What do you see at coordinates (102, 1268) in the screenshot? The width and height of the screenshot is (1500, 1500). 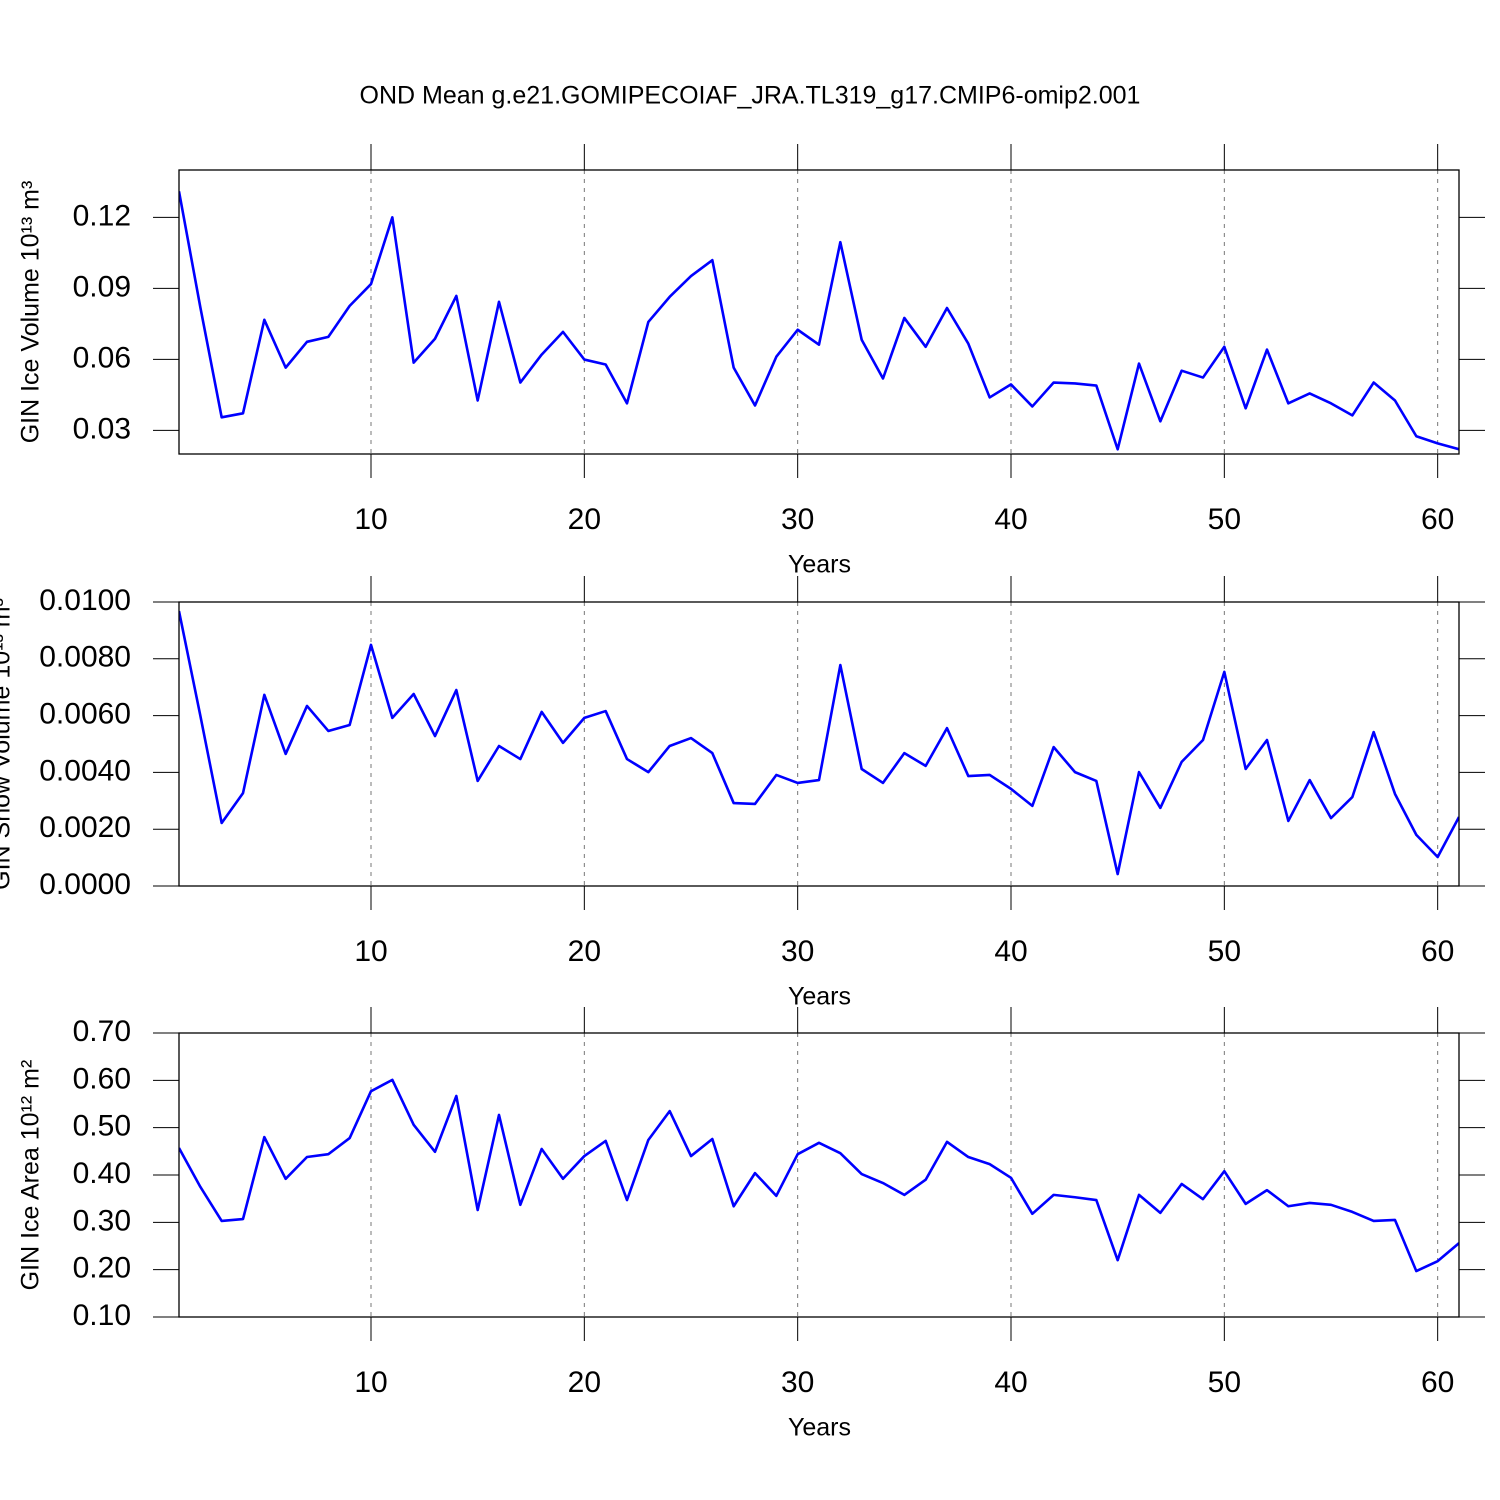 I see `y-tick-label: 0.20` at bounding box center [102, 1268].